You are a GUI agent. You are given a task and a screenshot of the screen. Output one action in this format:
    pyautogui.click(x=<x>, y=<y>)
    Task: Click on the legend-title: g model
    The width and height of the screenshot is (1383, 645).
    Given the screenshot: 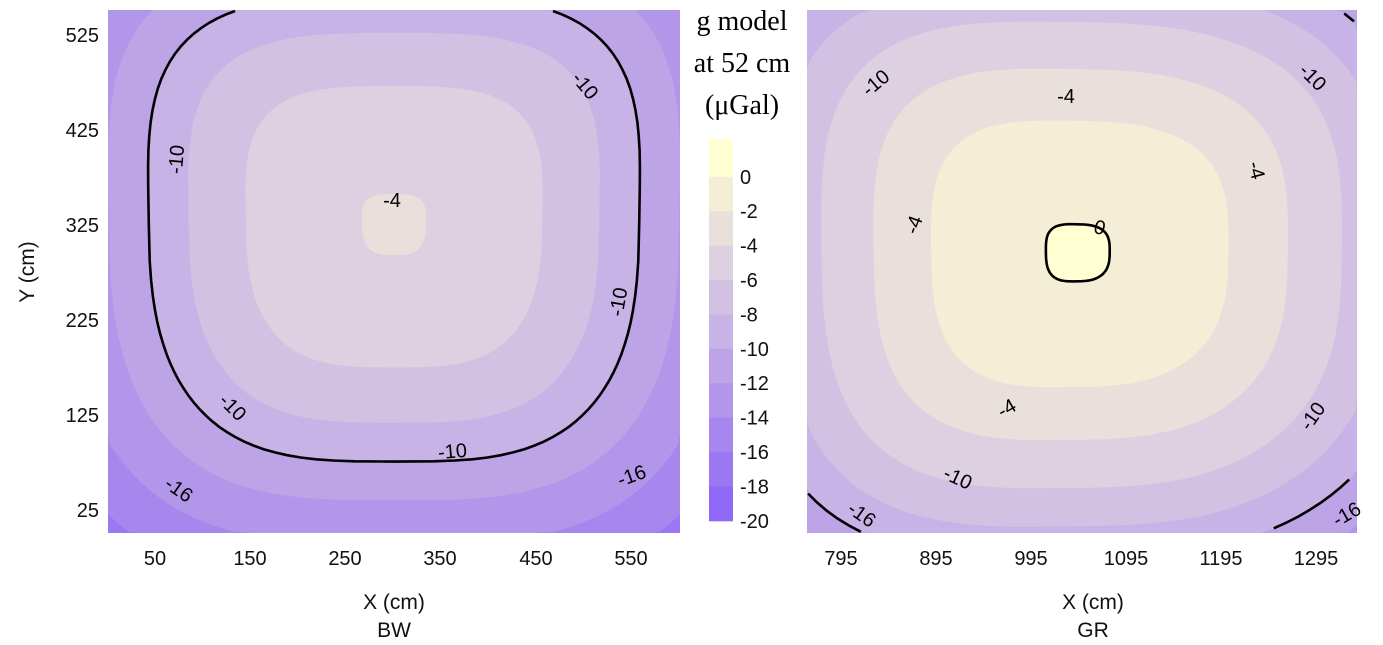 What is the action you would take?
    pyautogui.click(x=742, y=21)
    